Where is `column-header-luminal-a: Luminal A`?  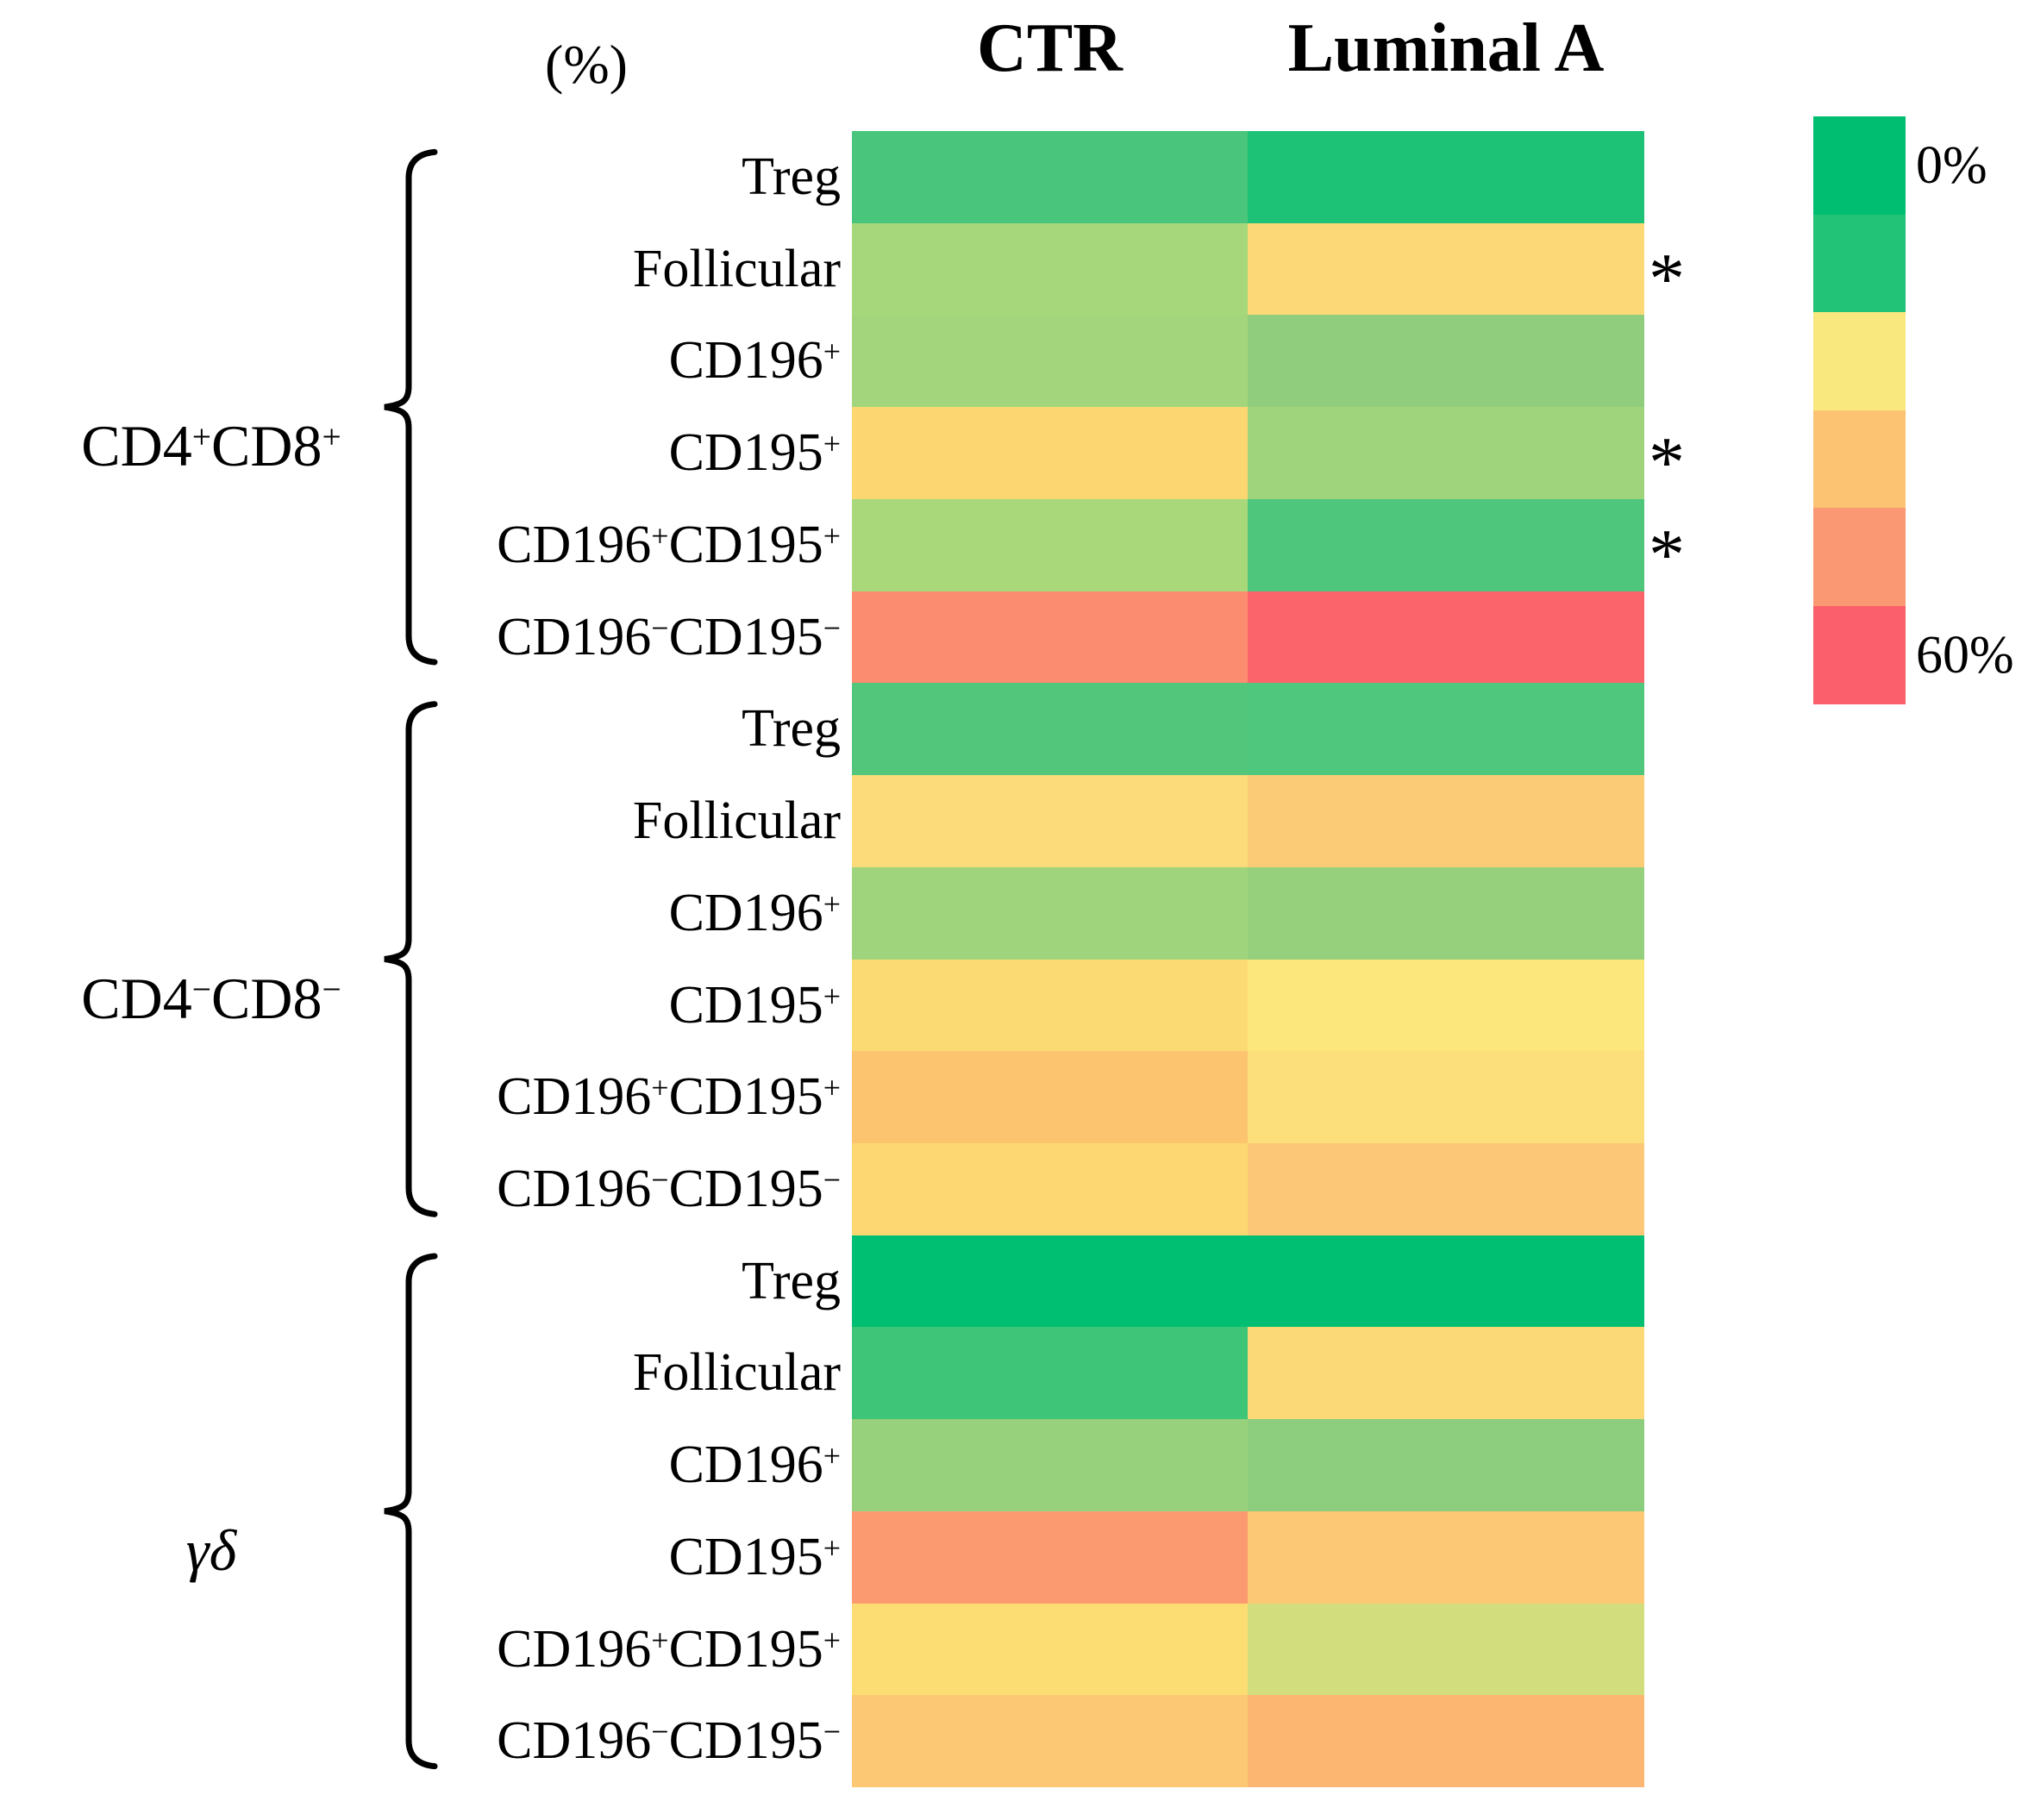 column-header-luminal-a: Luminal A is located at coordinates (1446, 48).